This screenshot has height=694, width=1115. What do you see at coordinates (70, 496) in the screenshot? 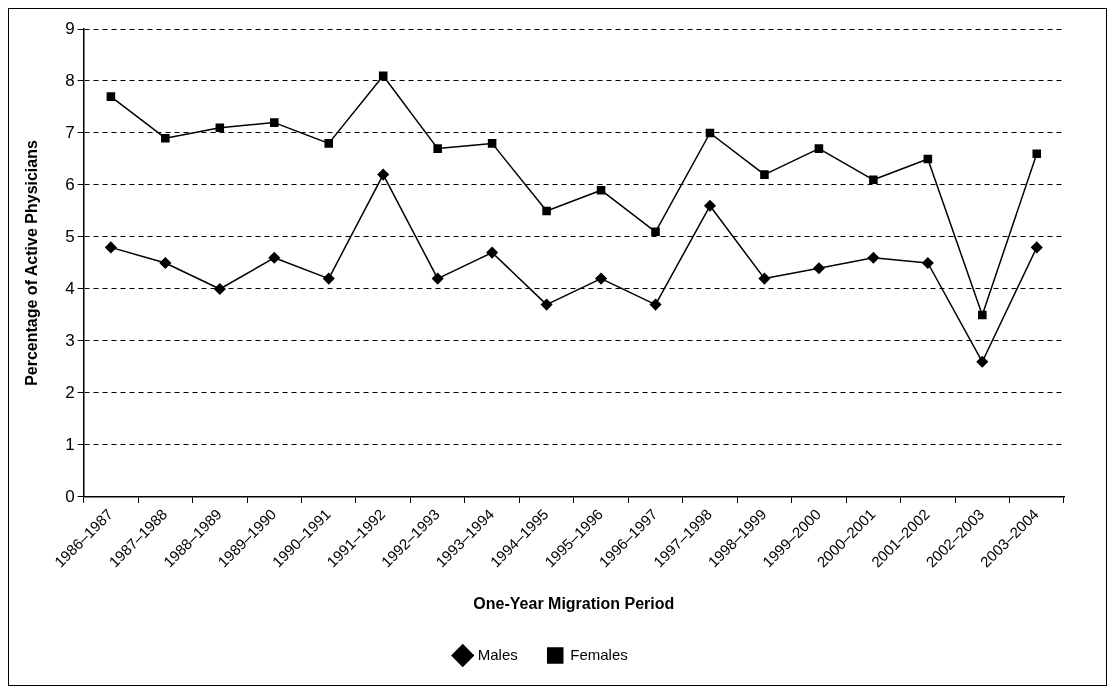
I see `y-tick-label: 0` at bounding box center [70, 496].